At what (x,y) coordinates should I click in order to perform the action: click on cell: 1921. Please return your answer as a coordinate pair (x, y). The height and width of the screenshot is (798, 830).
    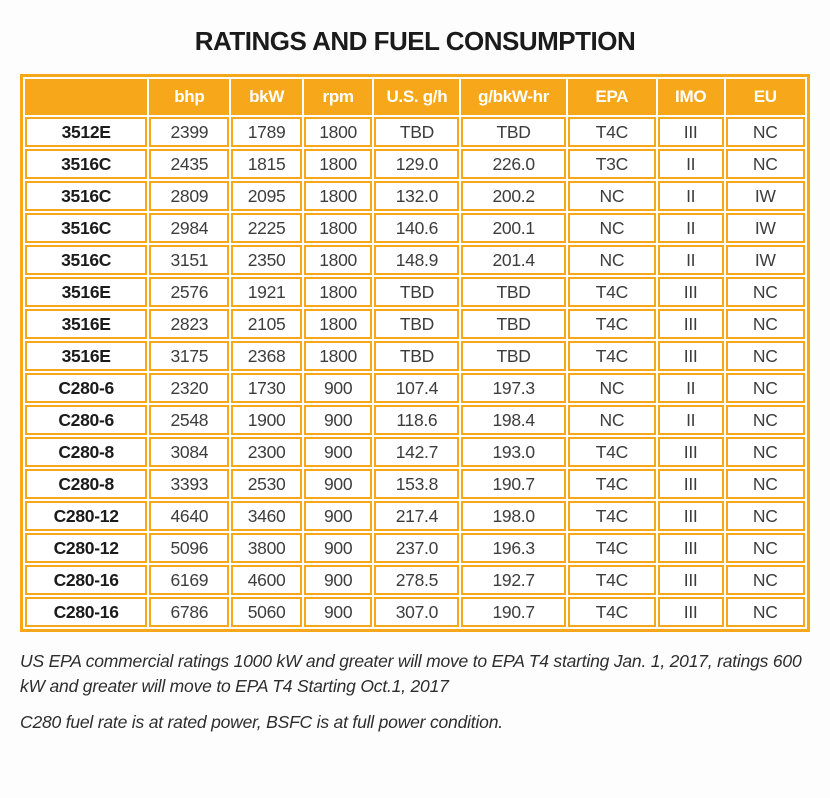
    Looking at the image, I should click on (266, 292).